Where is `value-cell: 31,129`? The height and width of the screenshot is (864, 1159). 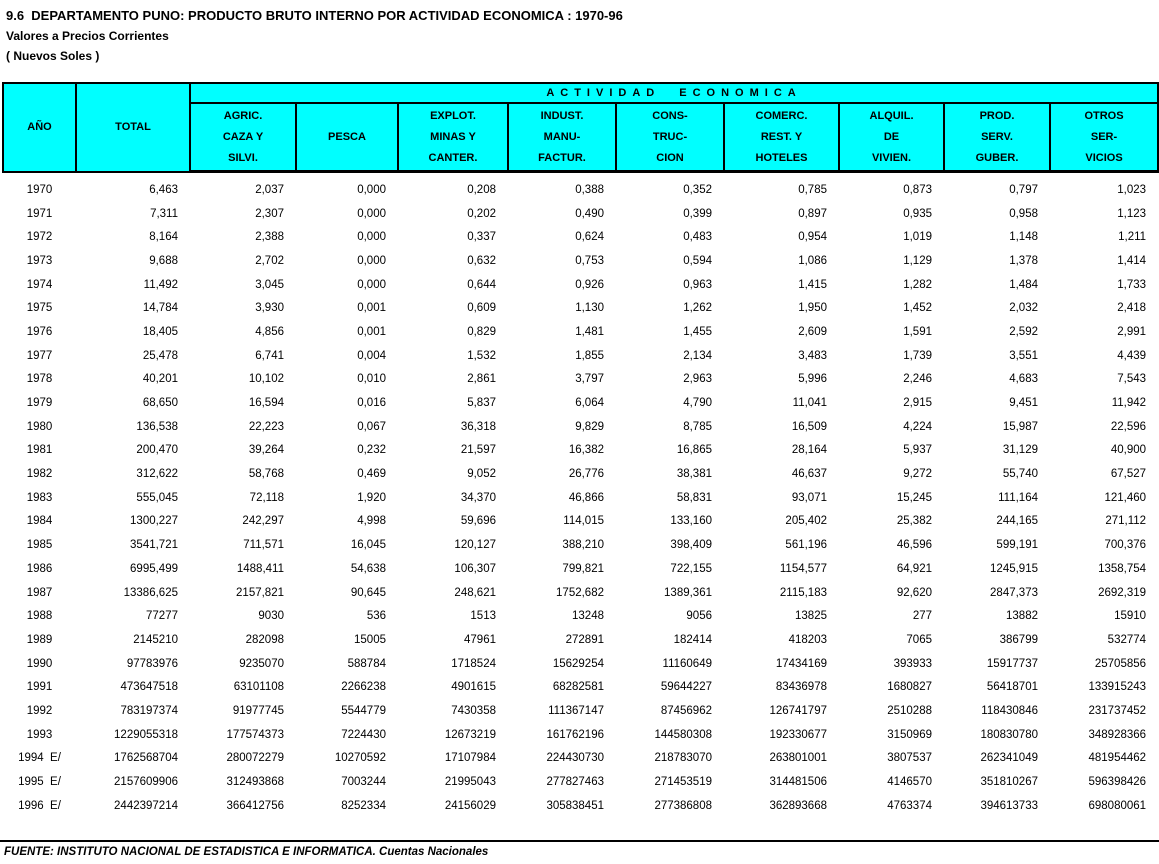
value-cell: 31,129 is located at coordinates (1020, 450).